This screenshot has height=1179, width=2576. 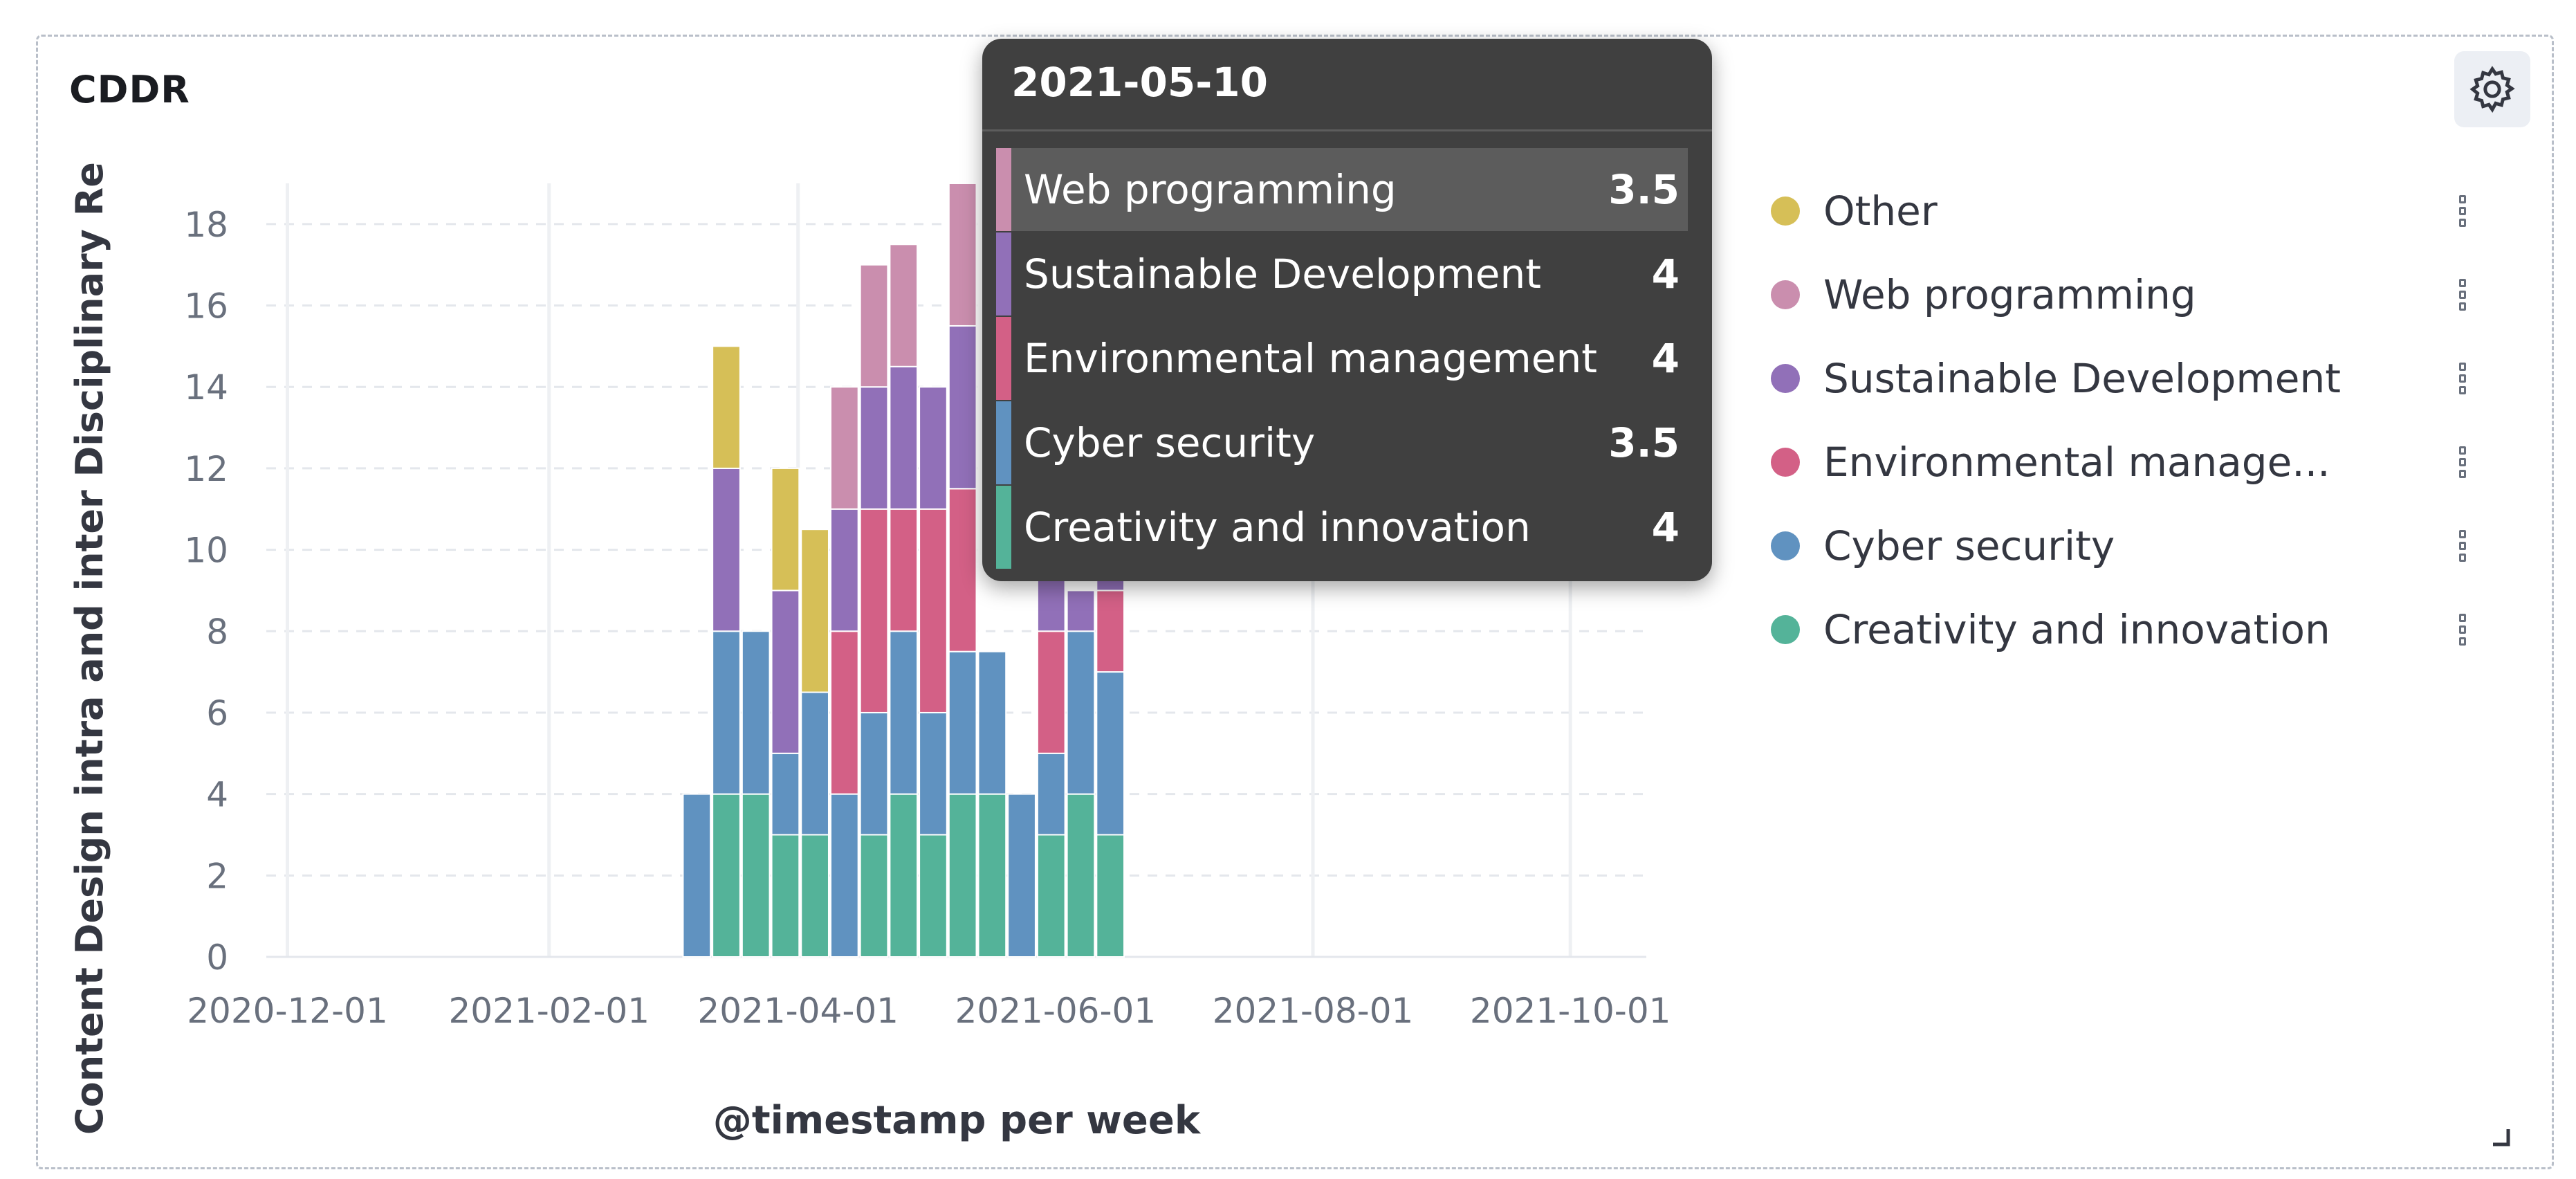 I want to click on y-tick-label: 2, so click(x=217, y=876).